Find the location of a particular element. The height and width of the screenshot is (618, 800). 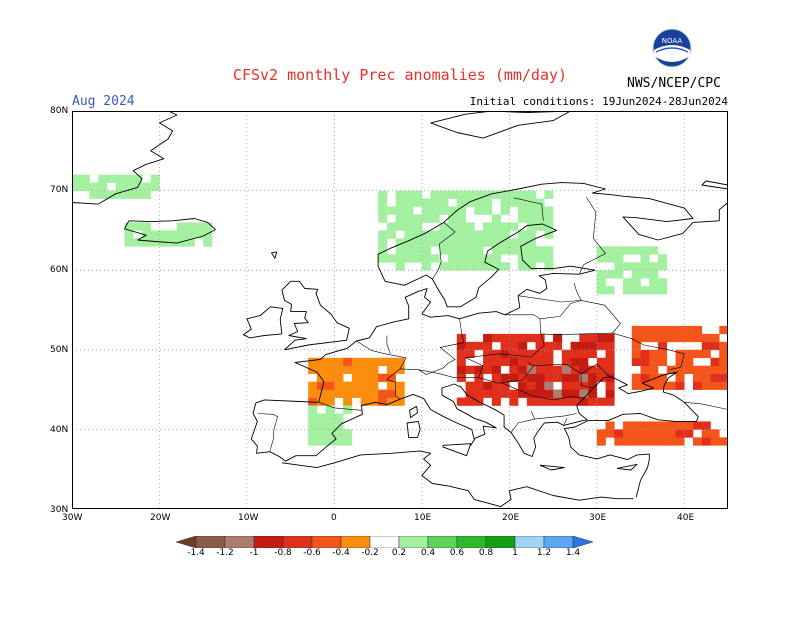

legend-tick-label: -1.4 is located at coordinates (196, 553).